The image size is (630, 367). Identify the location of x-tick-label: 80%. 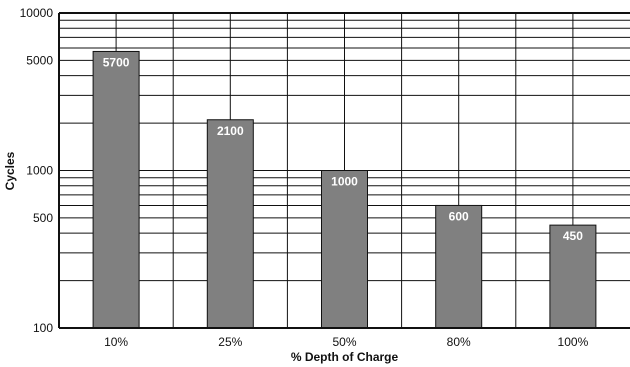
(459, 342).